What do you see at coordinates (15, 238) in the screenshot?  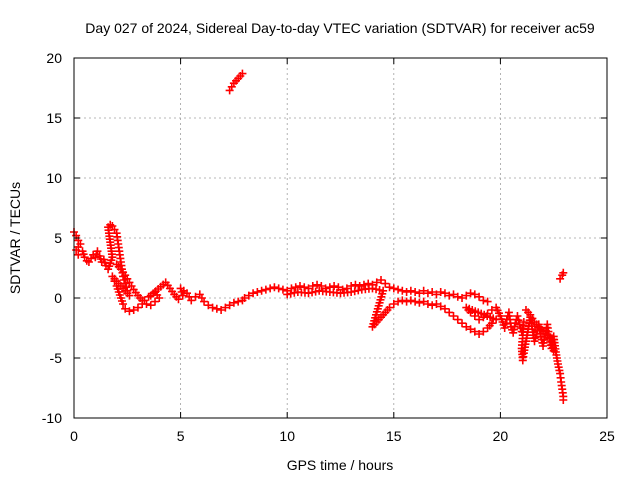 I see `y-axis-title: SDTVAR / TECUs` at bounding box center [15, 238].